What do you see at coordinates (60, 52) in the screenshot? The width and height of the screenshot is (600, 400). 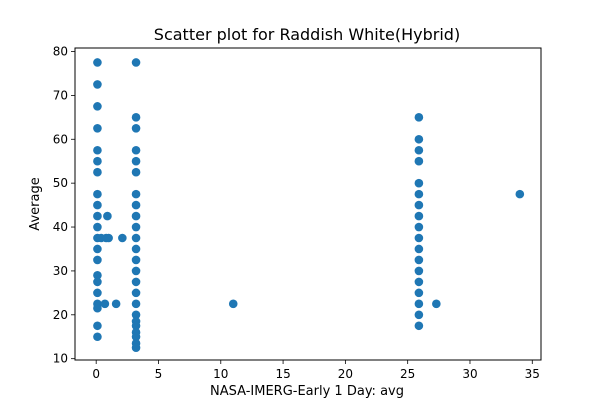 I see `y-tick-label: 80` at bounding box center [60, 52].